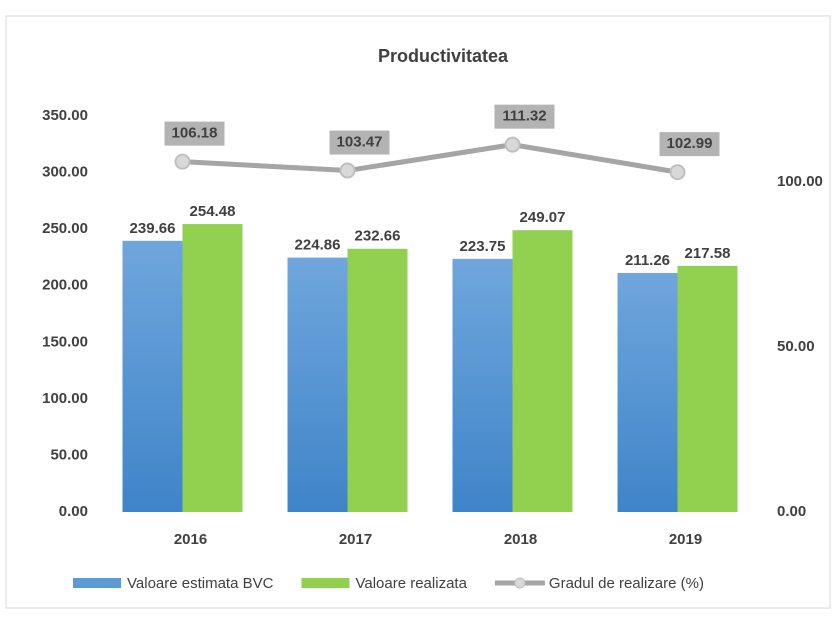  Describe the element at coordinates (708, 253) in the screenshot. I see `data-label: 217.58` at that location.